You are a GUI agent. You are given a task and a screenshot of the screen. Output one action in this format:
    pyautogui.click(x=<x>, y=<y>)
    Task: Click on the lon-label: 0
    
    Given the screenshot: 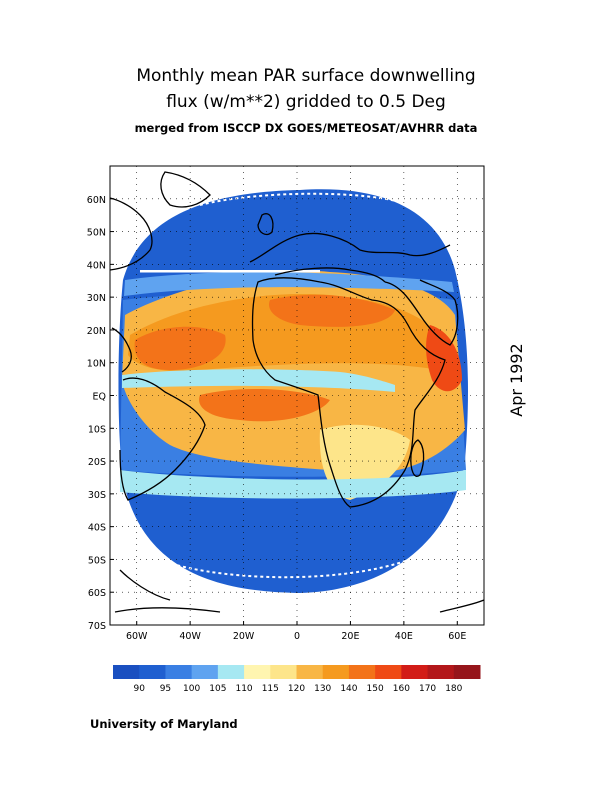 What is the action you would take?
    pyautogui.click(x=297, y=636)
    